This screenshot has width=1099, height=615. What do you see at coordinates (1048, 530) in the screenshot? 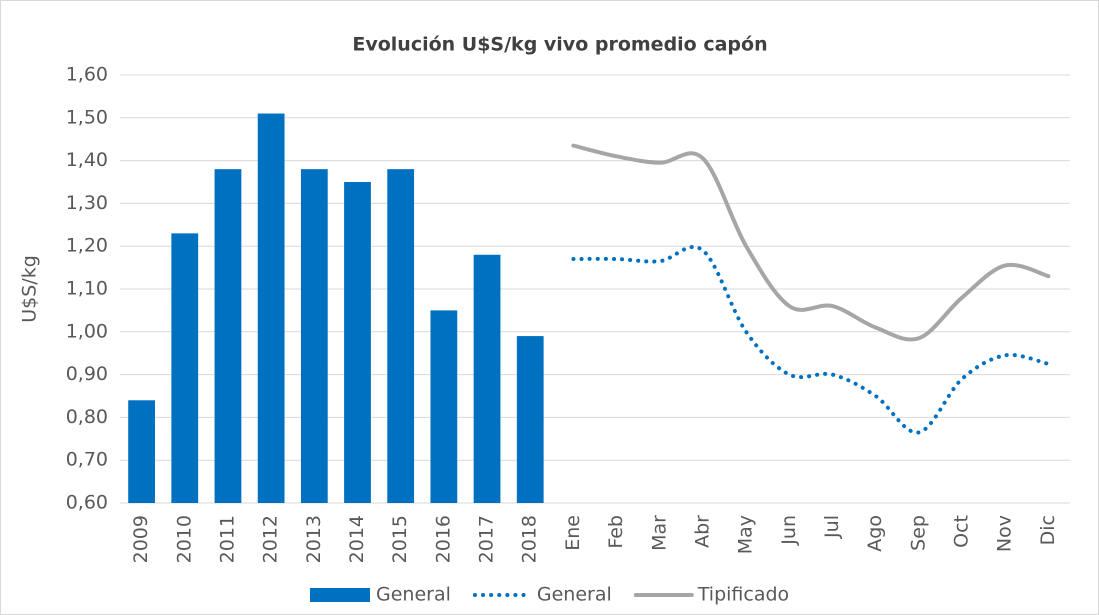
I see `x-tick-label: Dic` at bounding box center [1048, 530].